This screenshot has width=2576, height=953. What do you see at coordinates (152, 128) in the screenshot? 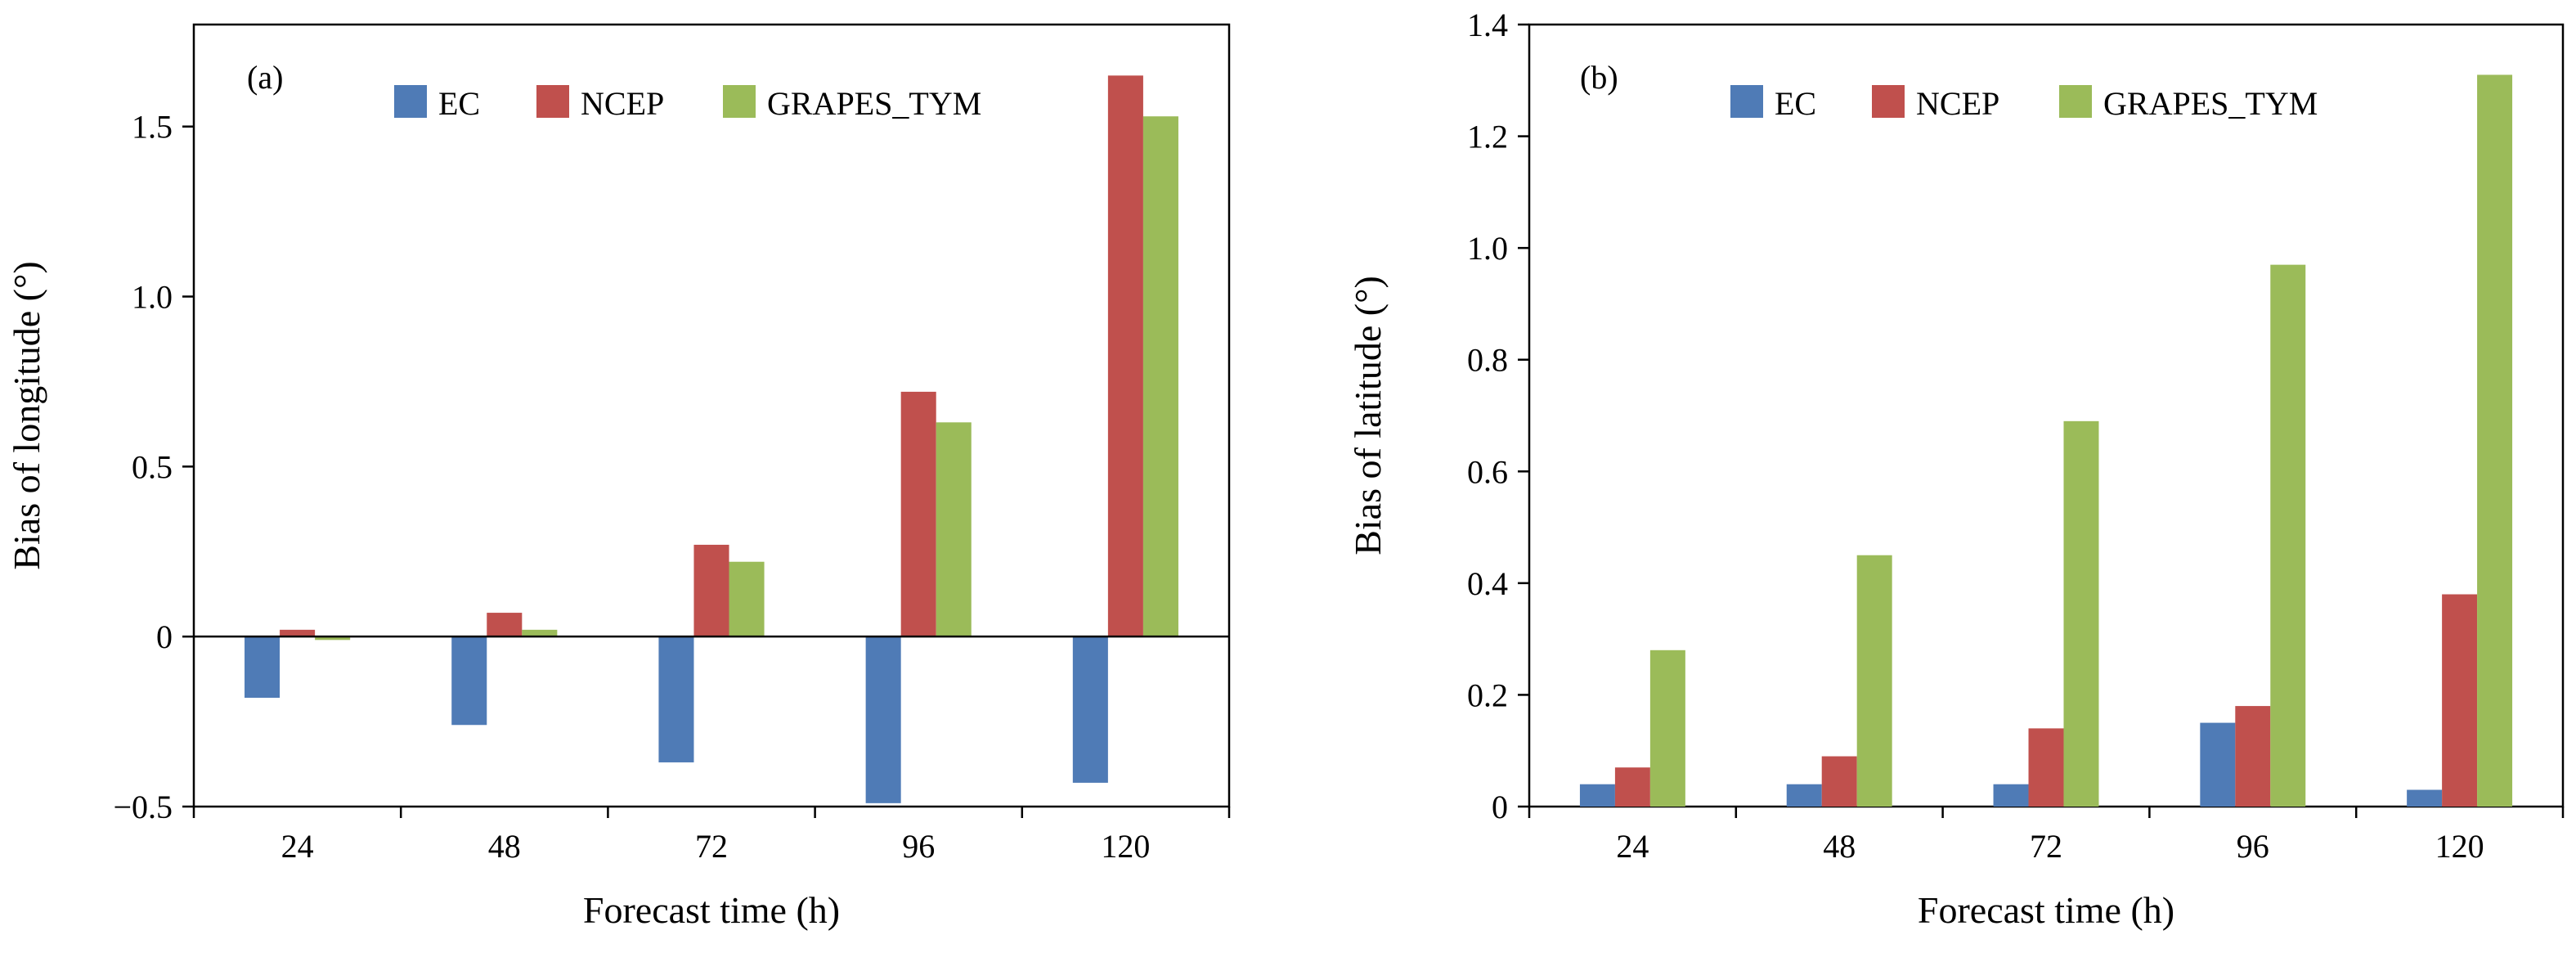
I see `y-tick-label: 1.5` at bounding box center [152, 128].